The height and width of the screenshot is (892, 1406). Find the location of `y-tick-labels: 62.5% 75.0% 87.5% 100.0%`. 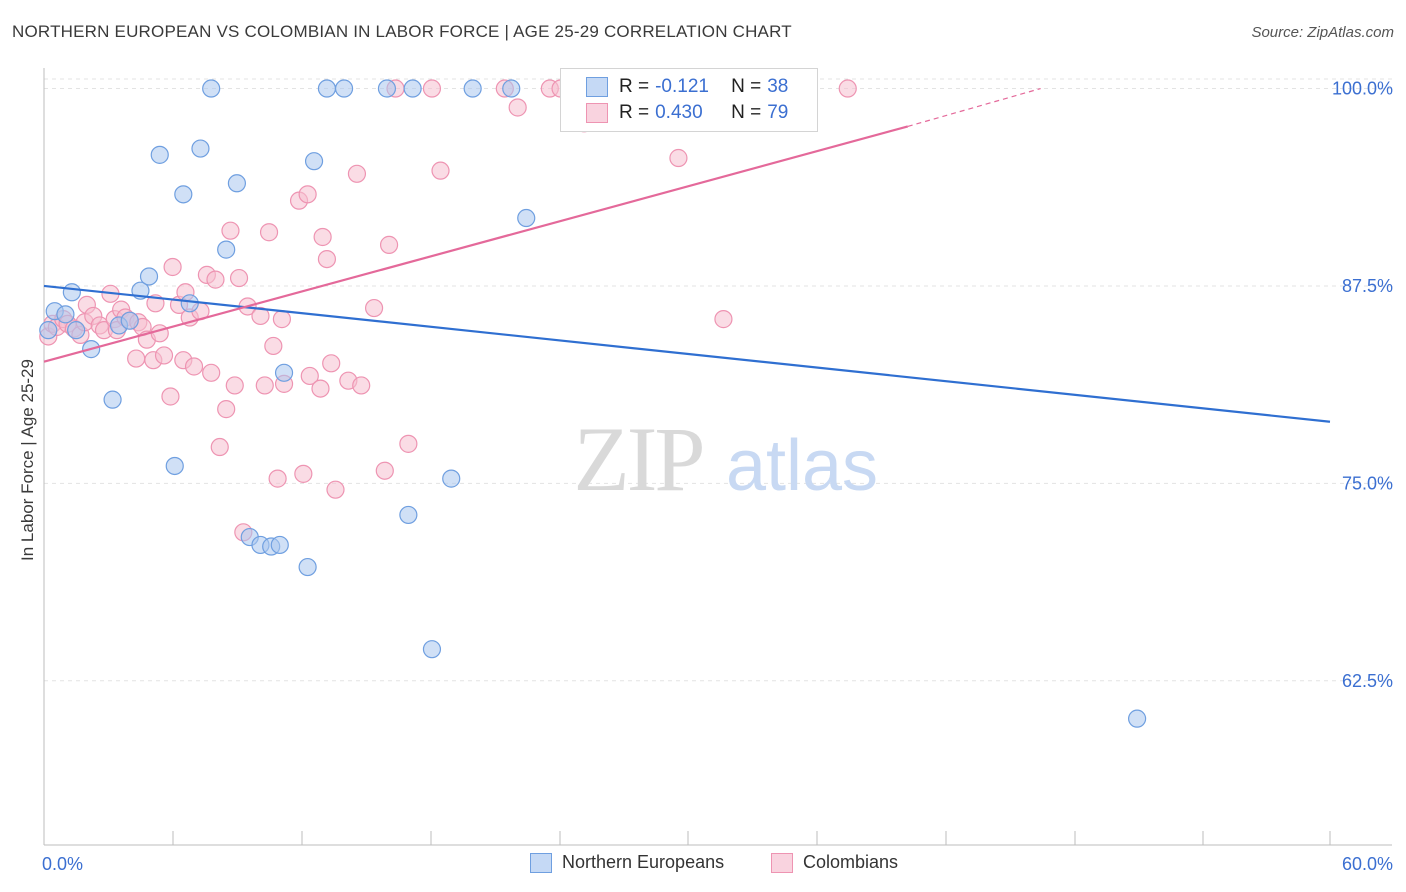

y-tick-labels: 62.5% 75.0% 87.5% 100.0% is located at coordinates (1362, 385).